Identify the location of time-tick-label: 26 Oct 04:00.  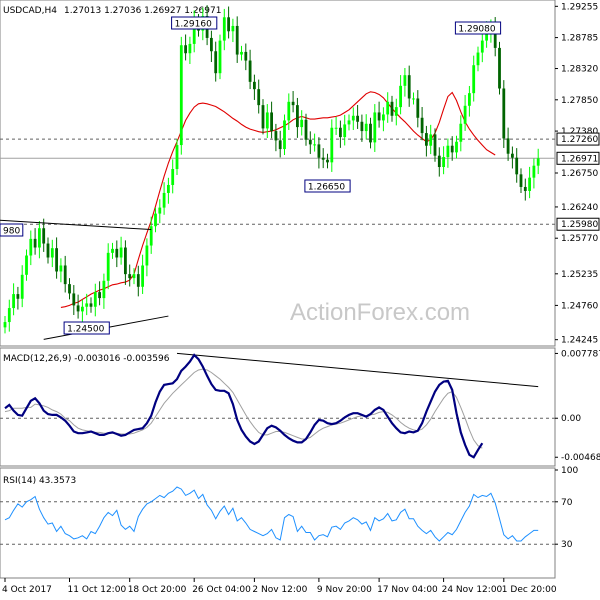
(221, 590).